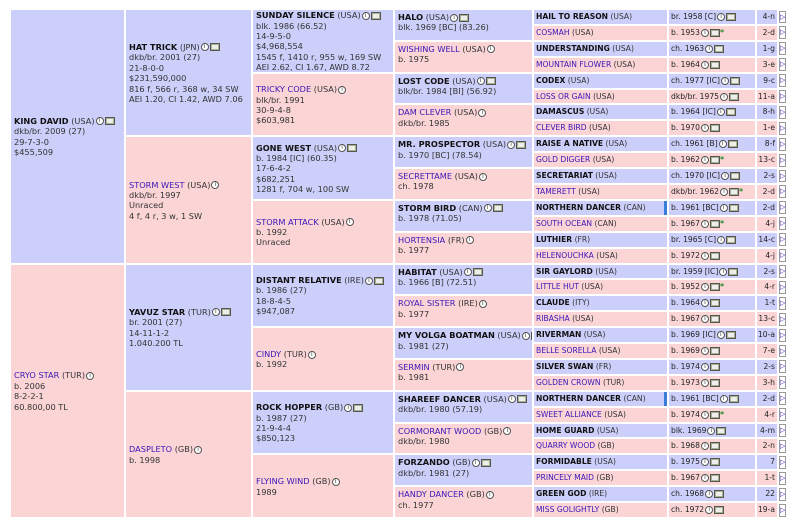 The width and height of the screenshot is (799, 524). I want to click on horse-name-link: DAMASCUS, so click(560, 112).